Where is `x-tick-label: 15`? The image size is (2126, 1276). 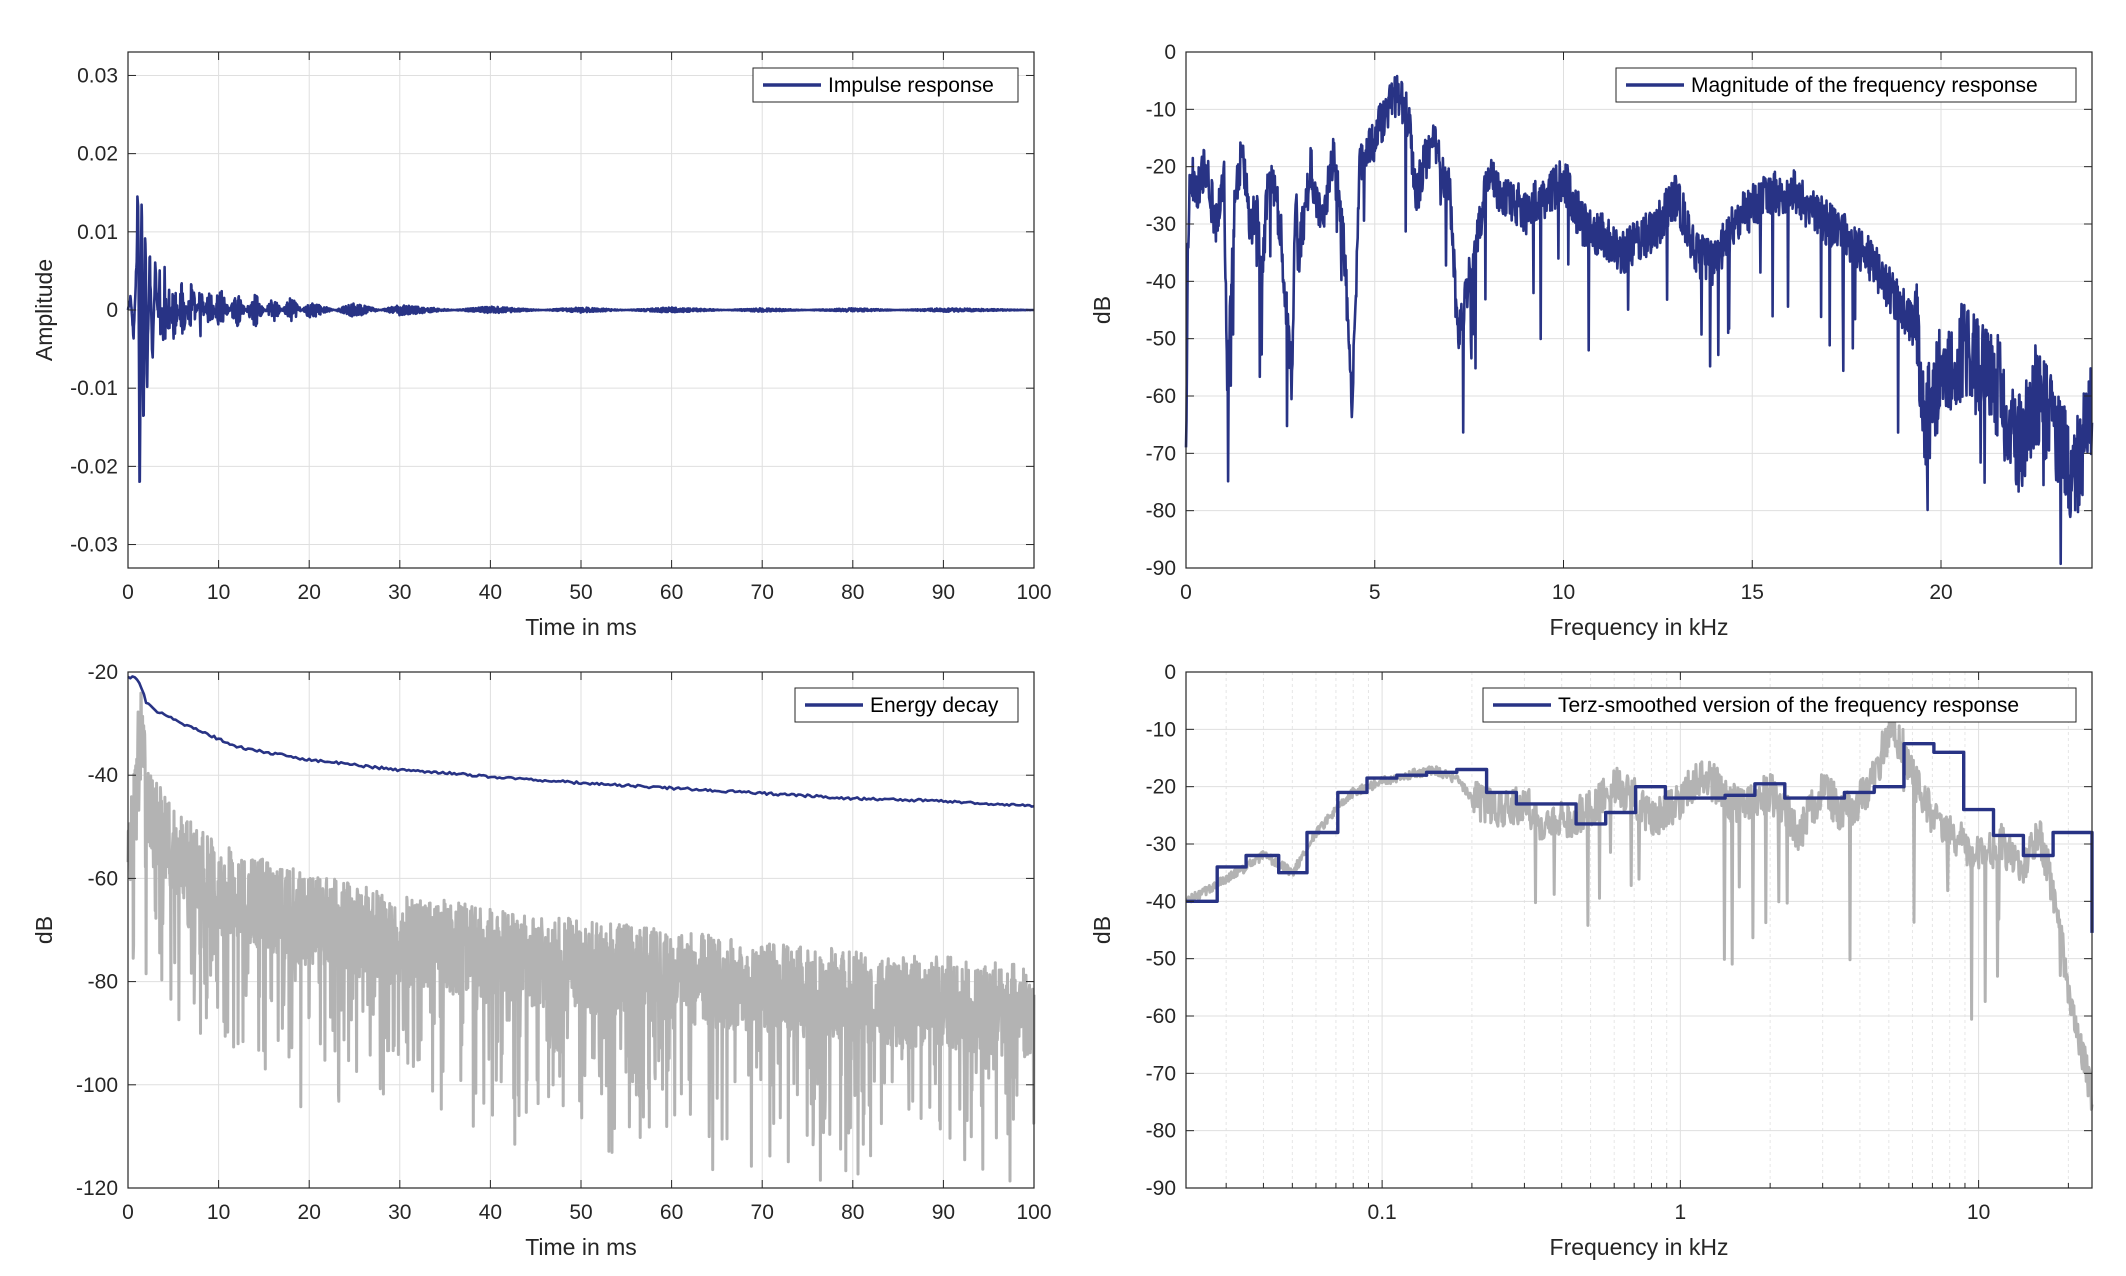 x-tick-label: 15 is located at coordinates (1752, 592).